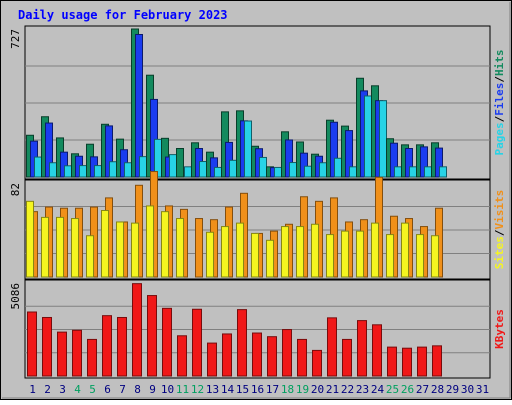  I want to click on x-tick-label-day-15: 15, so click(242, 389).